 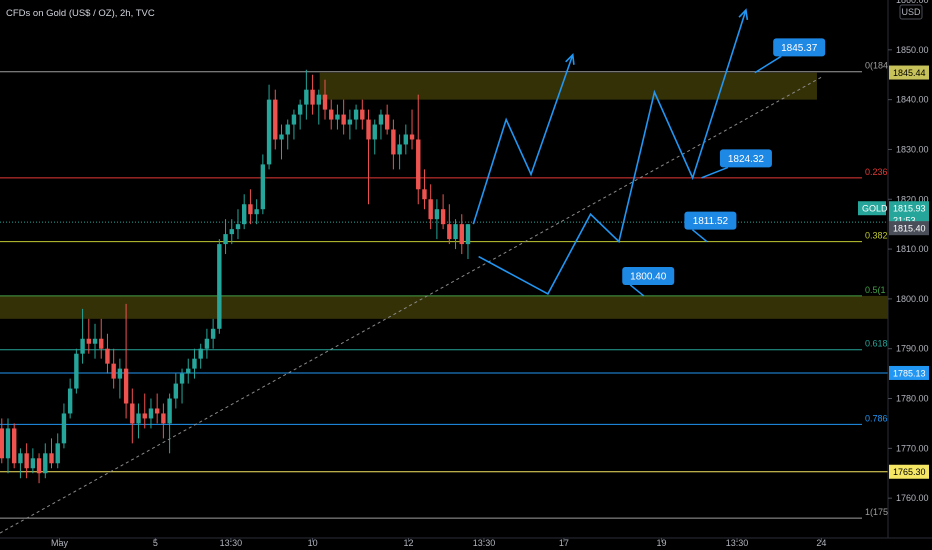 I want to click on gold-tag-bg, so click(x=872, y=208).